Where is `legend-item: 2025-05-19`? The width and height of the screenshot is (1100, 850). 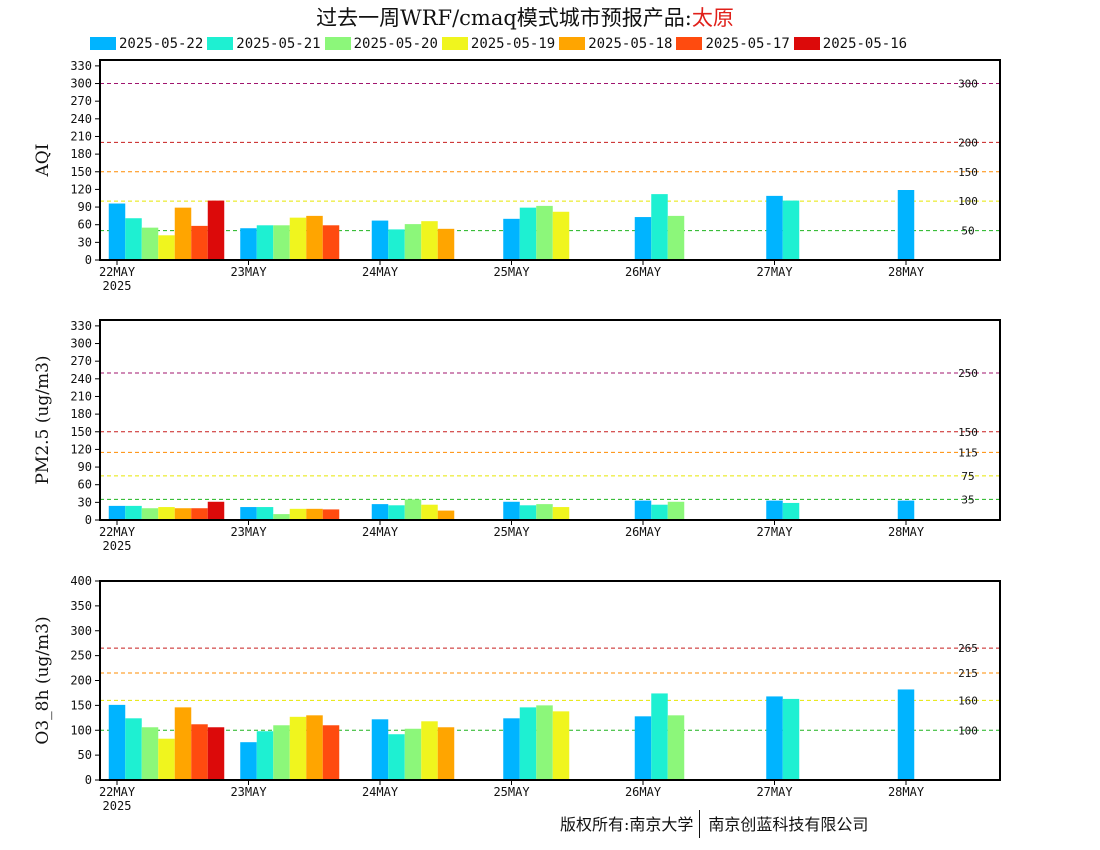 legend-item: 2025-05-19 is located at coordinates (498, 44).